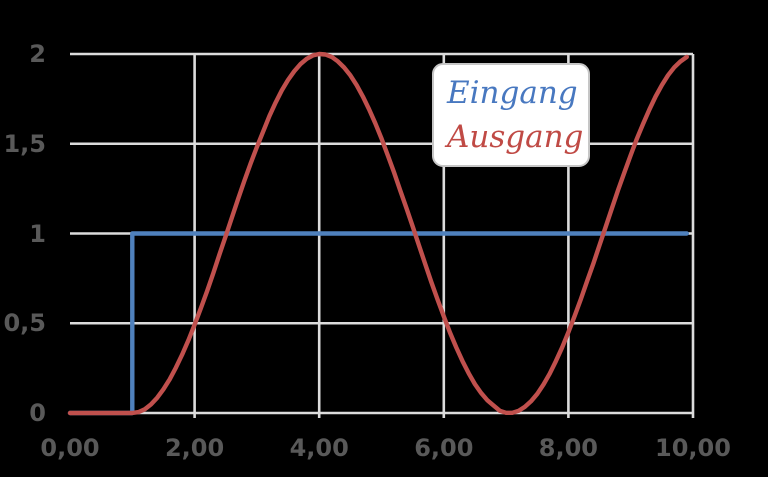  What do you see at coordinates (444, 448) in the screenshot?
I see `x-axis-tick-label: 6,00` at bounding box center [444, 448].